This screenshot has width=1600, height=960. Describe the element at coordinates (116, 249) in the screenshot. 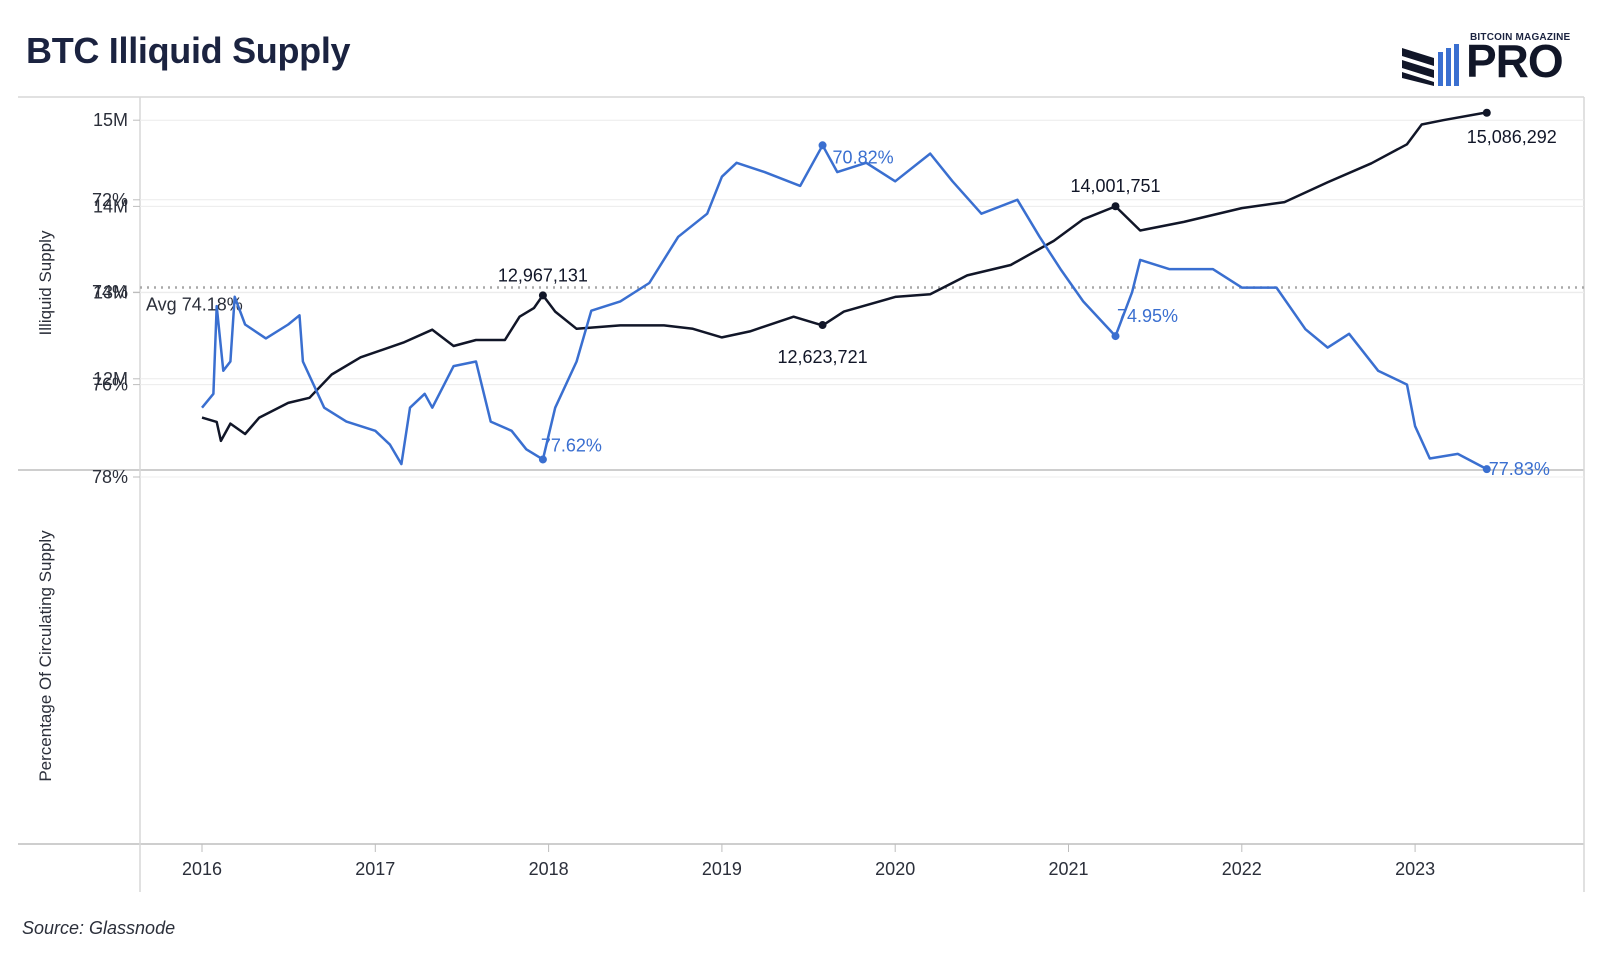

I see `supply-y-ticks: 12M 13M 14M 15M` at that location.